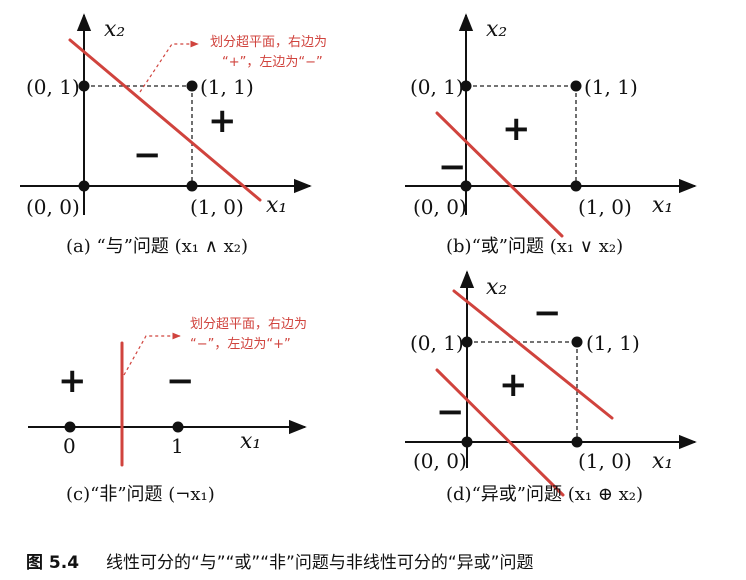 The image size is (746, 580). Describe the element at coordinates (240, 344) in the screenshot. I see `annotation-line-2: “−”，左边为“+”` at that location.